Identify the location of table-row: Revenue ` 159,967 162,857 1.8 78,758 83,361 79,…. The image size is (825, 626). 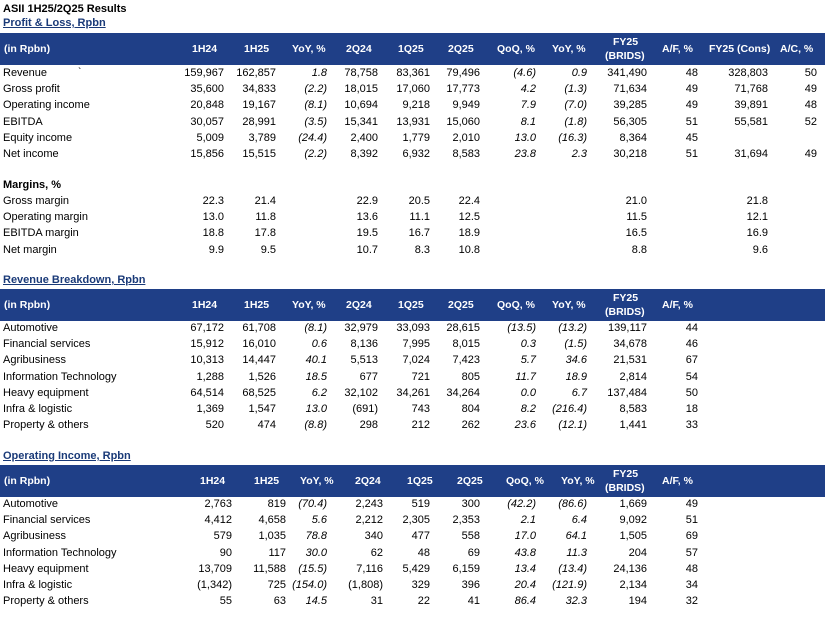
(412, 74).